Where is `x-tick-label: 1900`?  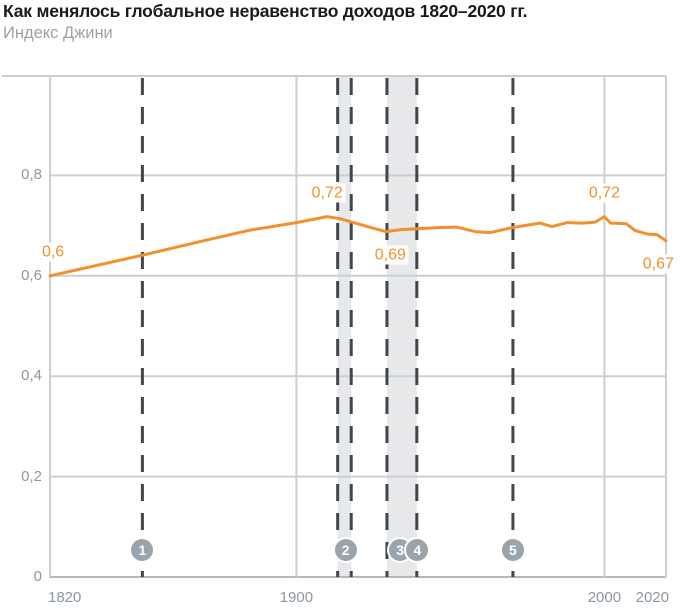 x-tick-label: 1900 is located at coordinates (296, 597).